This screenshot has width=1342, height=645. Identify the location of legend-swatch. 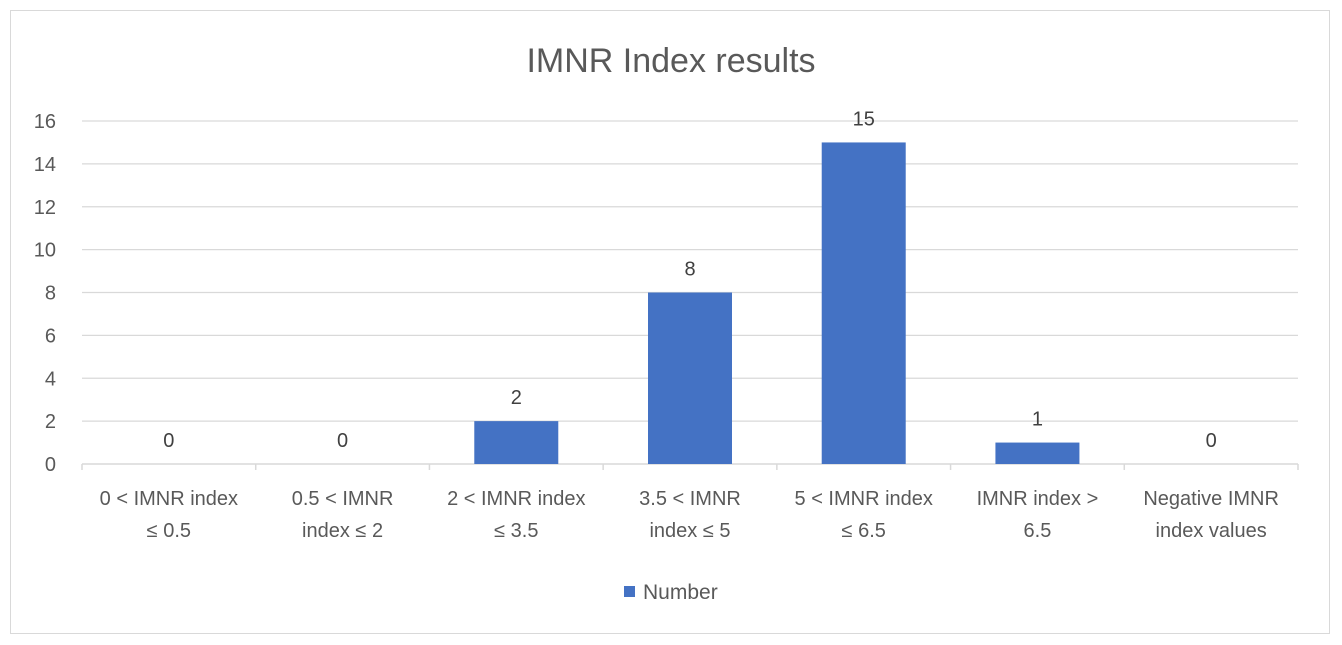
(629, 591).